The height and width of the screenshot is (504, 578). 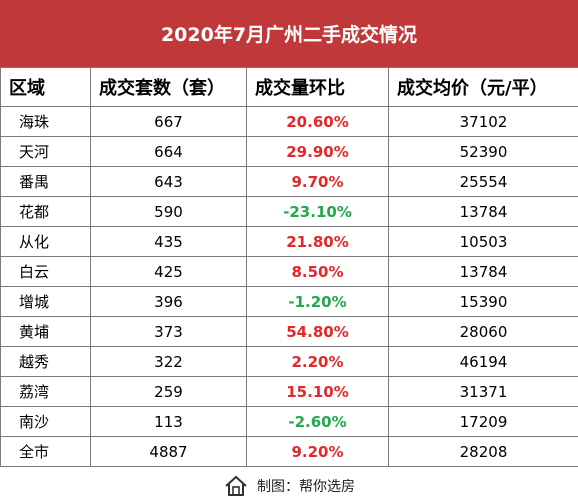 What do you see at coordinates (168, 331) in the screenshot?
I see `count-cell: 373` at bounding box center [168, 331].